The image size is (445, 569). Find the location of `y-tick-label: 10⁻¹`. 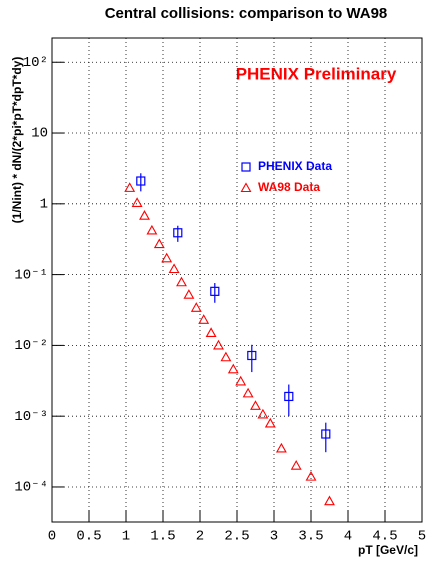

y-tick-label: 10⁻¹ is located at coordinates (31, 275).